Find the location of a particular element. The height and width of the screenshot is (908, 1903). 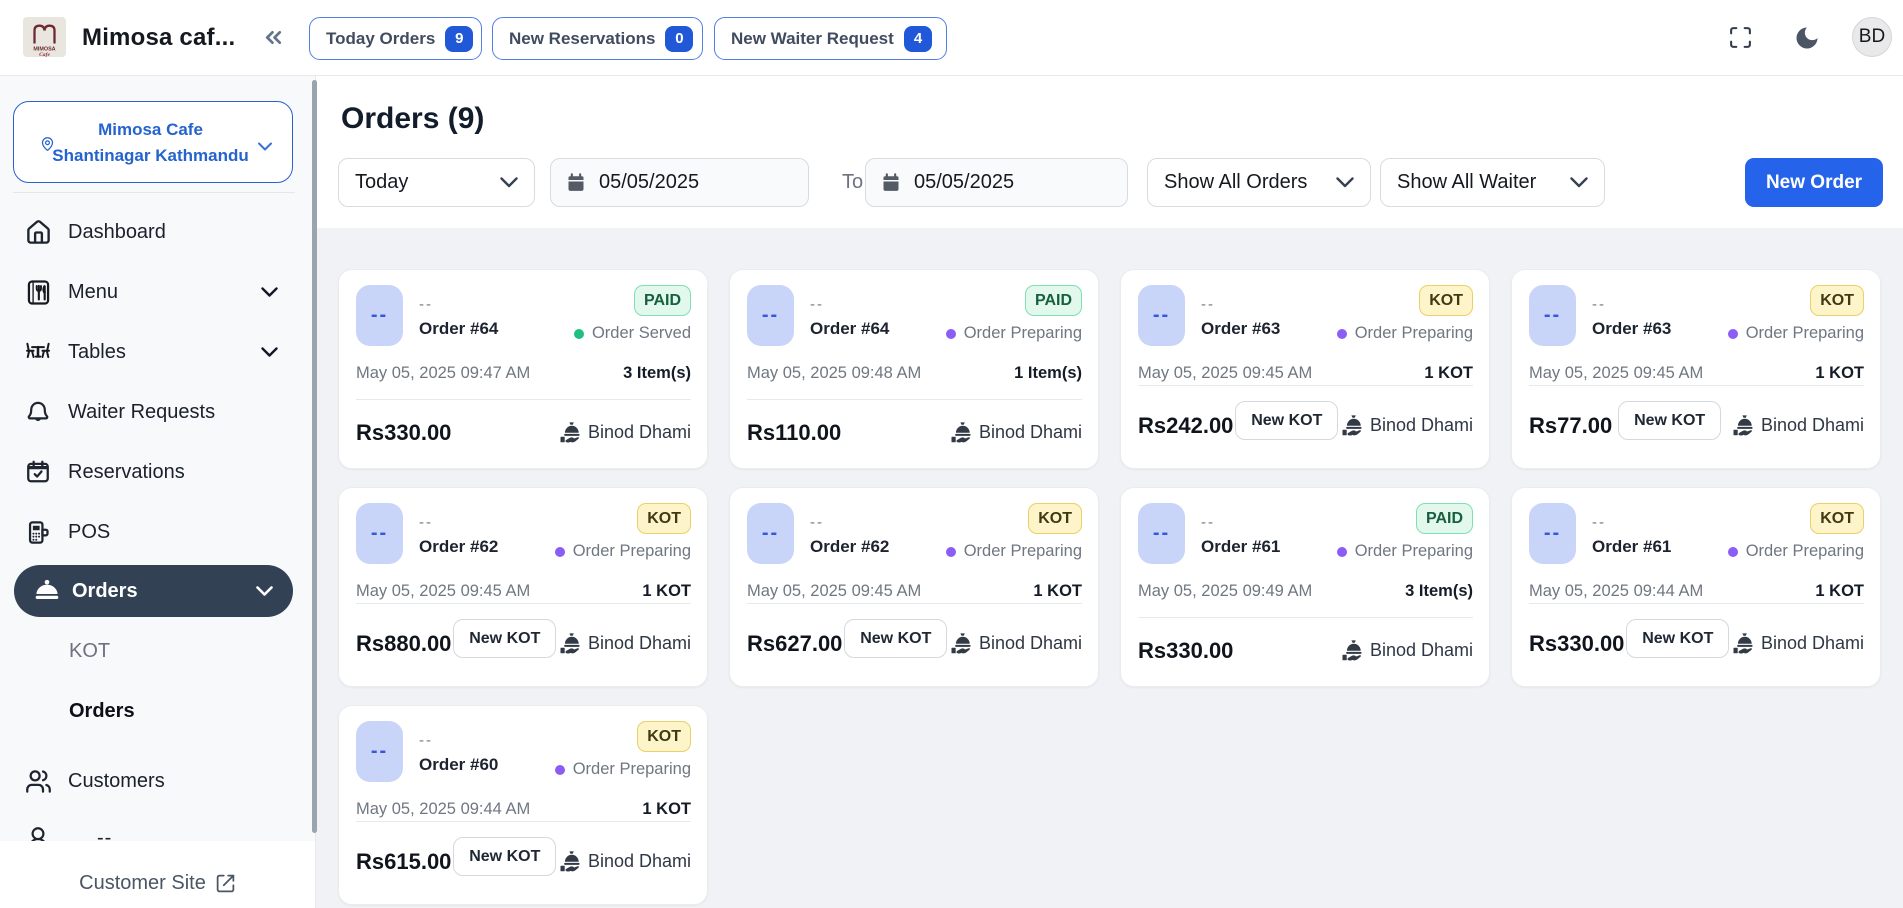

svg-text: MIMOSA is located at coordinates (44, 50).